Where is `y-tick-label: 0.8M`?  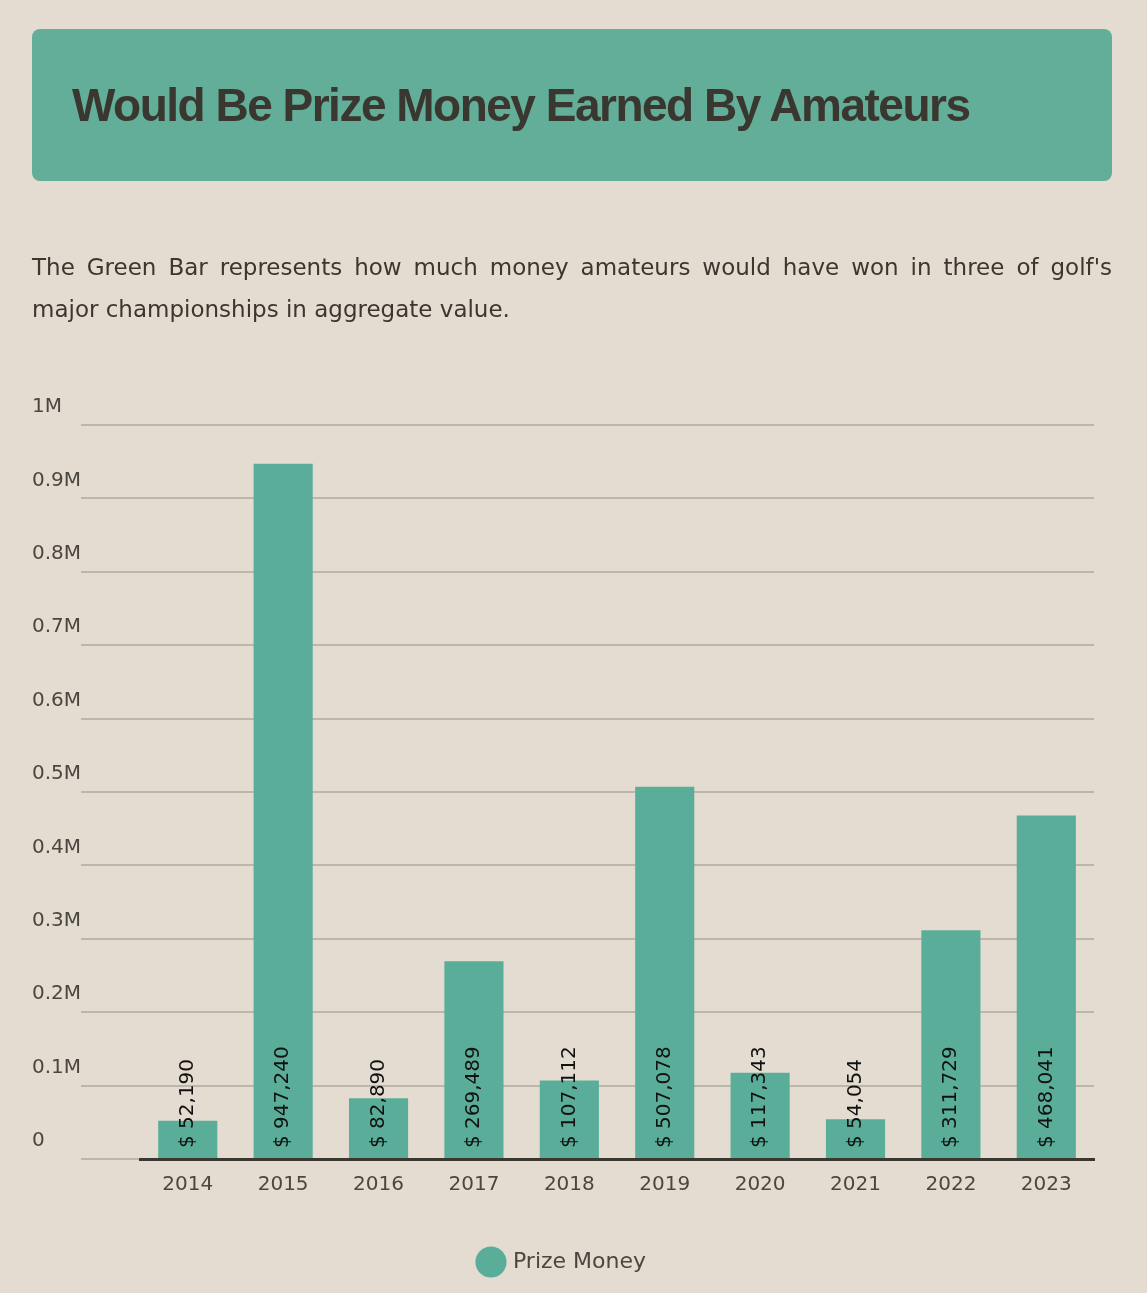
y-tick-label: 0.8M is located at coordinates (57, 552).